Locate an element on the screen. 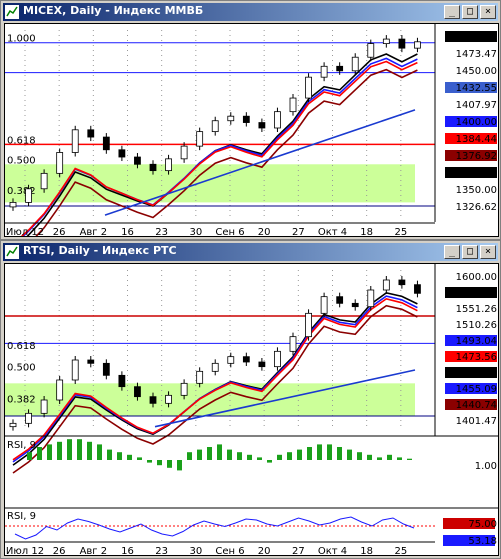  rsi-bottom-value: 75.00 is located at coordinates (482, 524).